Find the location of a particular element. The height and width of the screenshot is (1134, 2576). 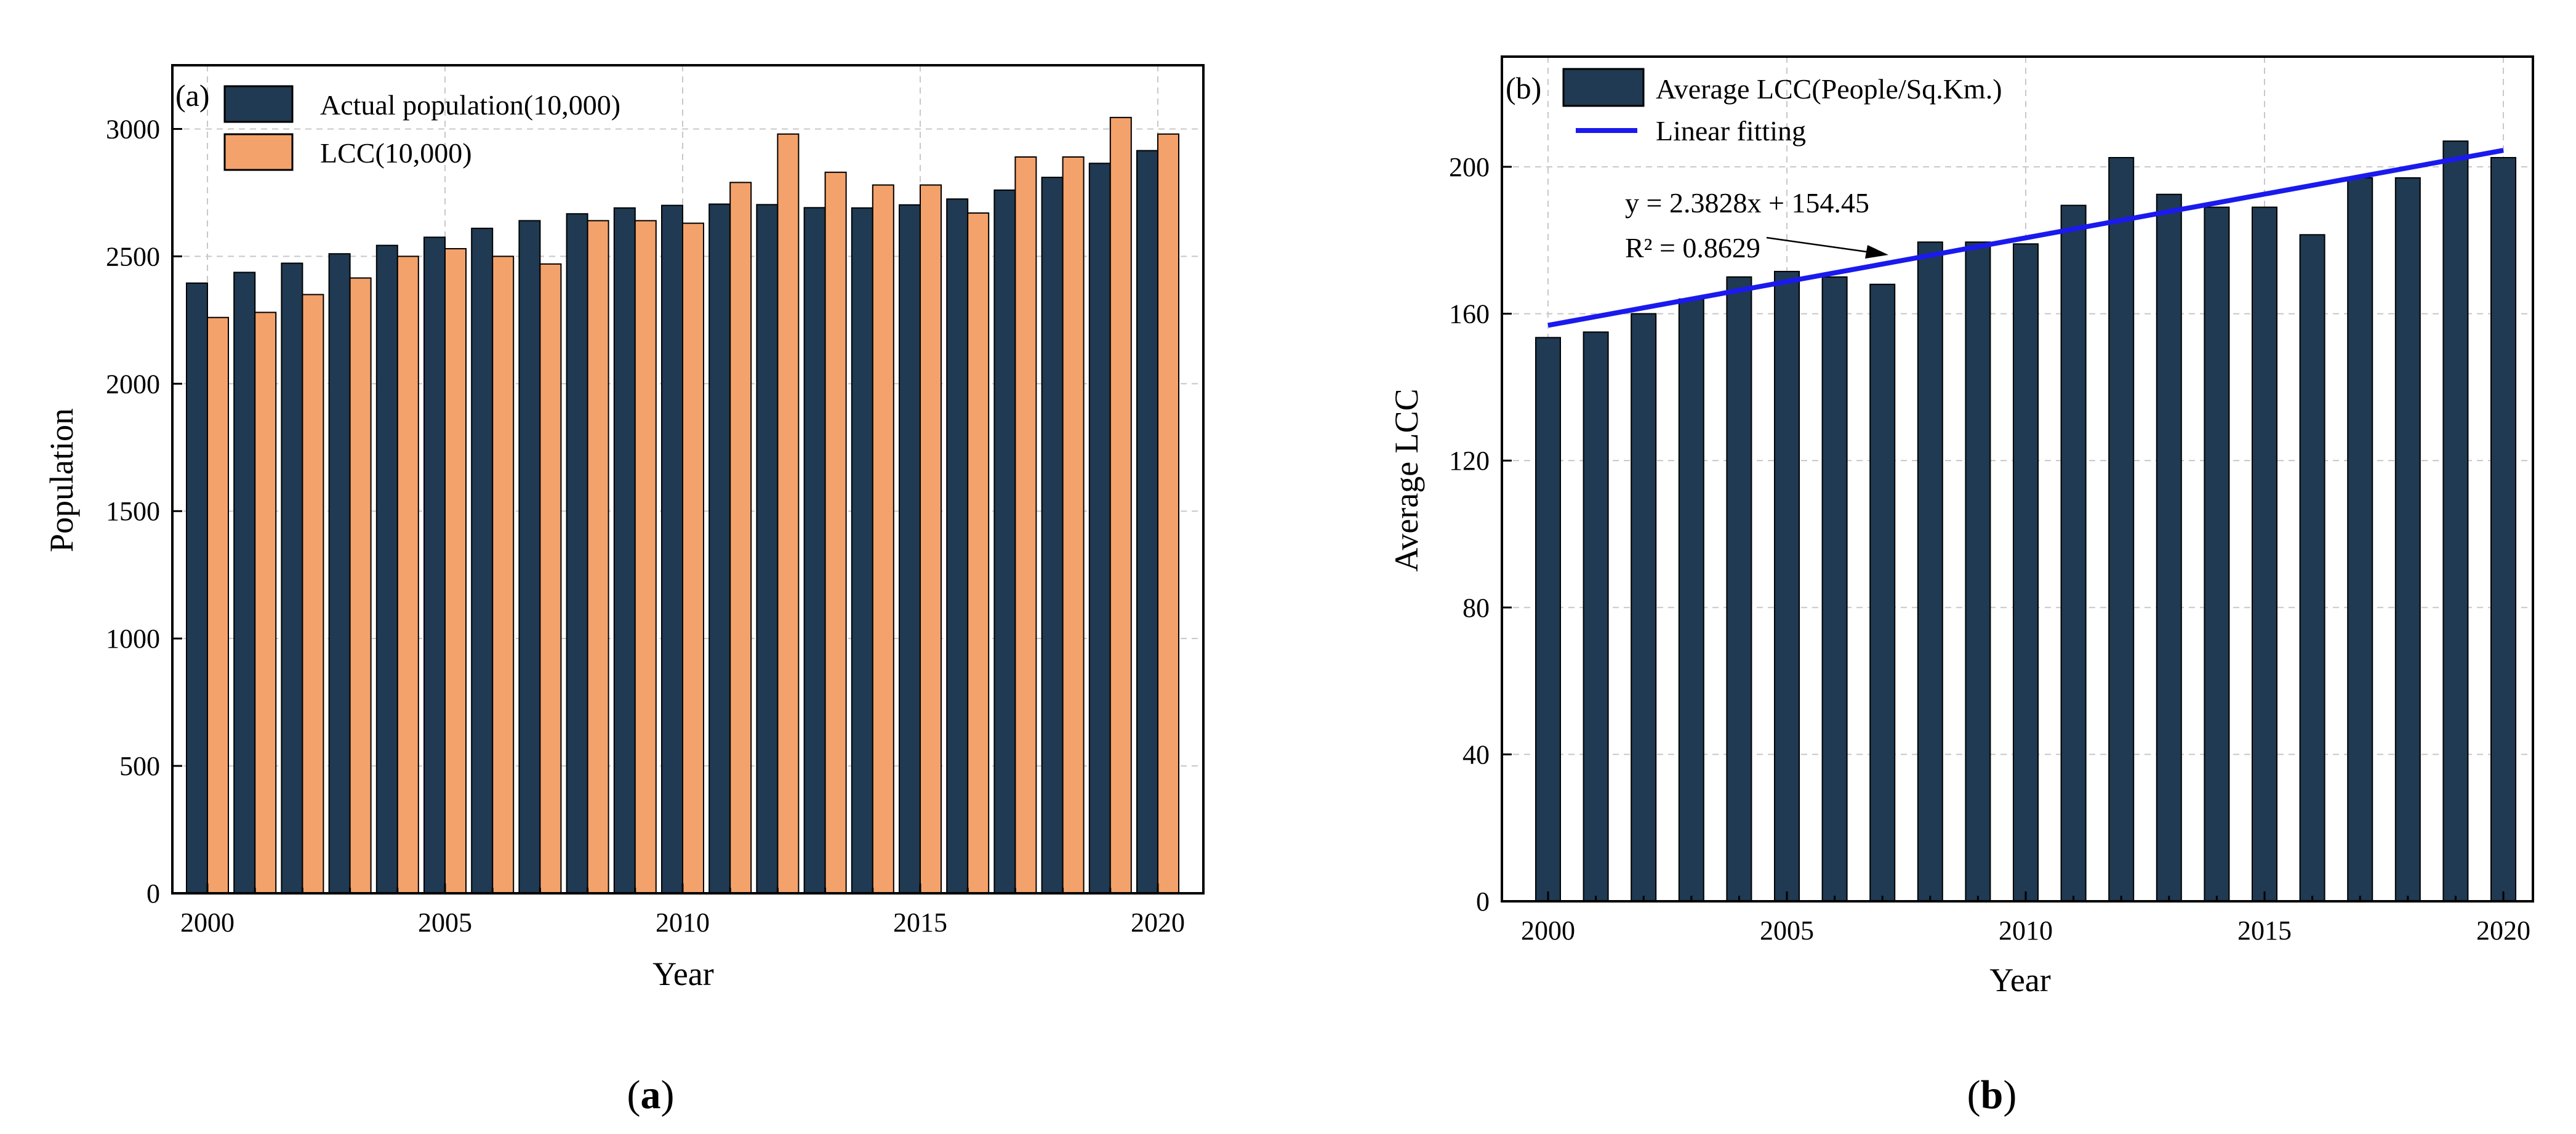

bar-average-lcc-2007 is located at coordinates (1882, 593).